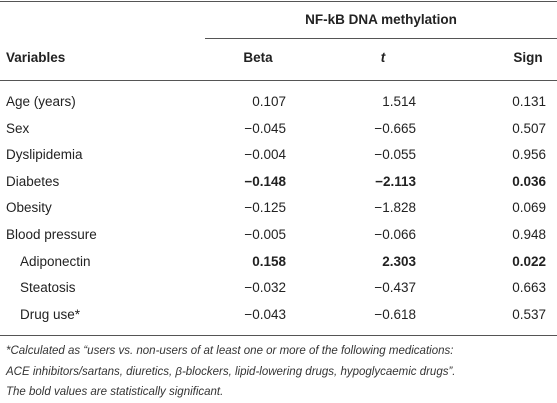  I want to click on cell-value: −0.437, so click(395, 288).